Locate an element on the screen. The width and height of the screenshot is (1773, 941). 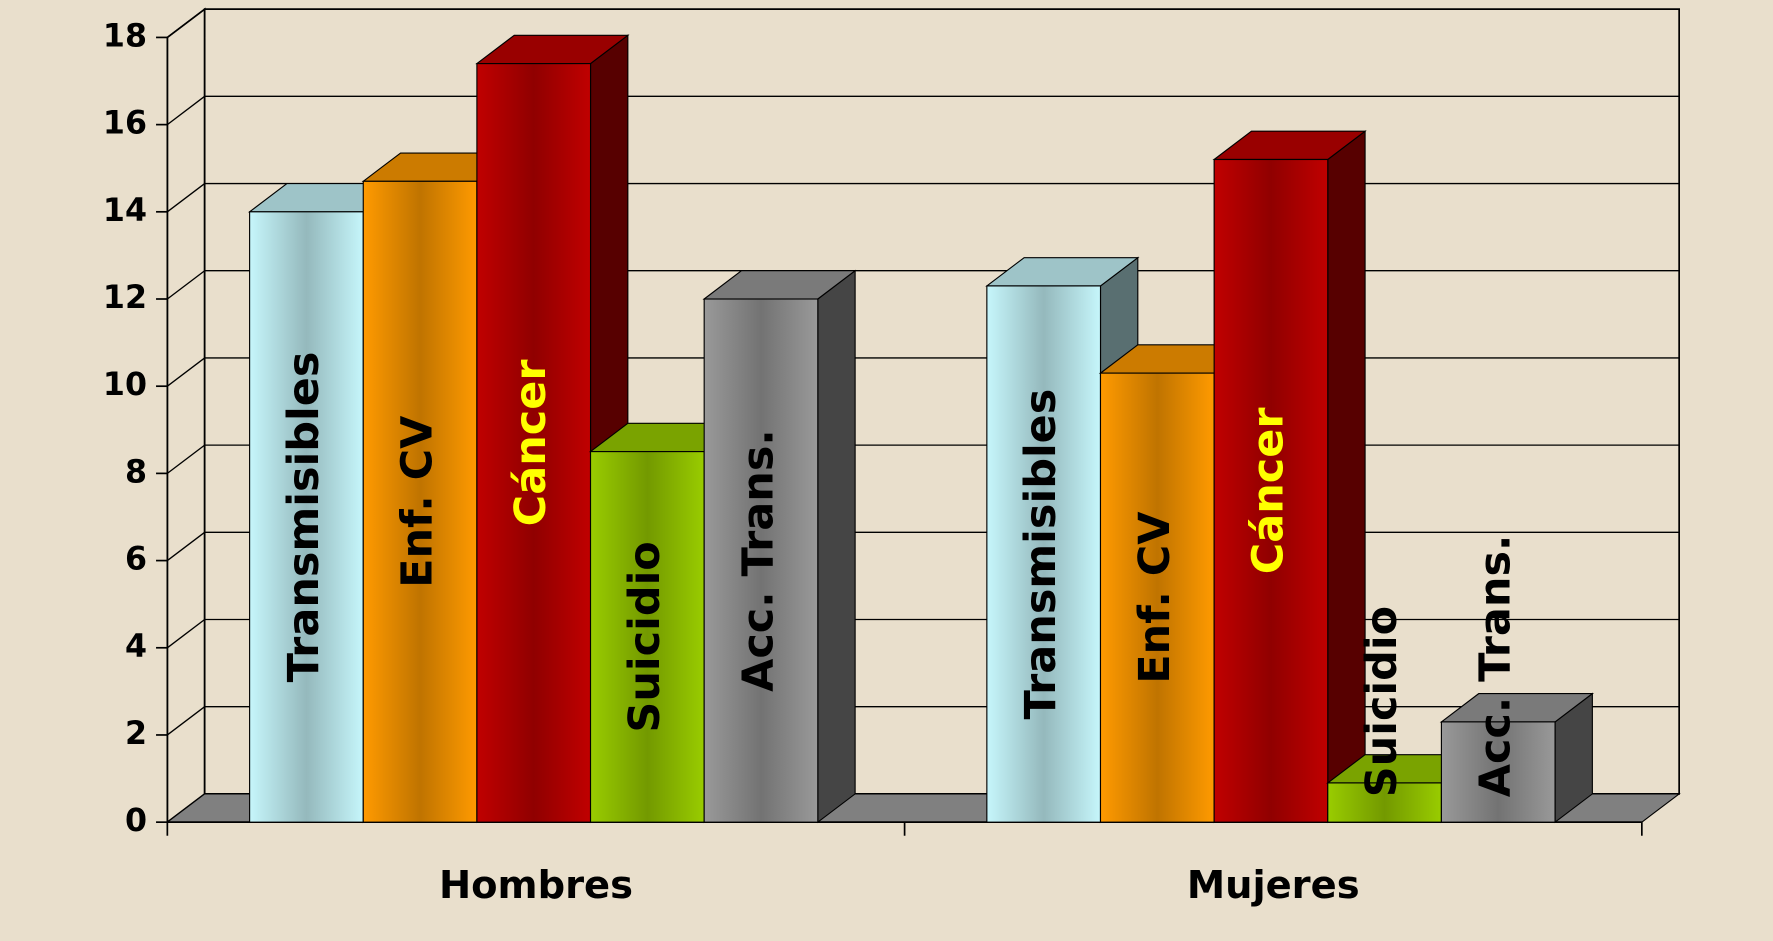
x-tick-label: Mujeres is located at coordinates (1273, 885).